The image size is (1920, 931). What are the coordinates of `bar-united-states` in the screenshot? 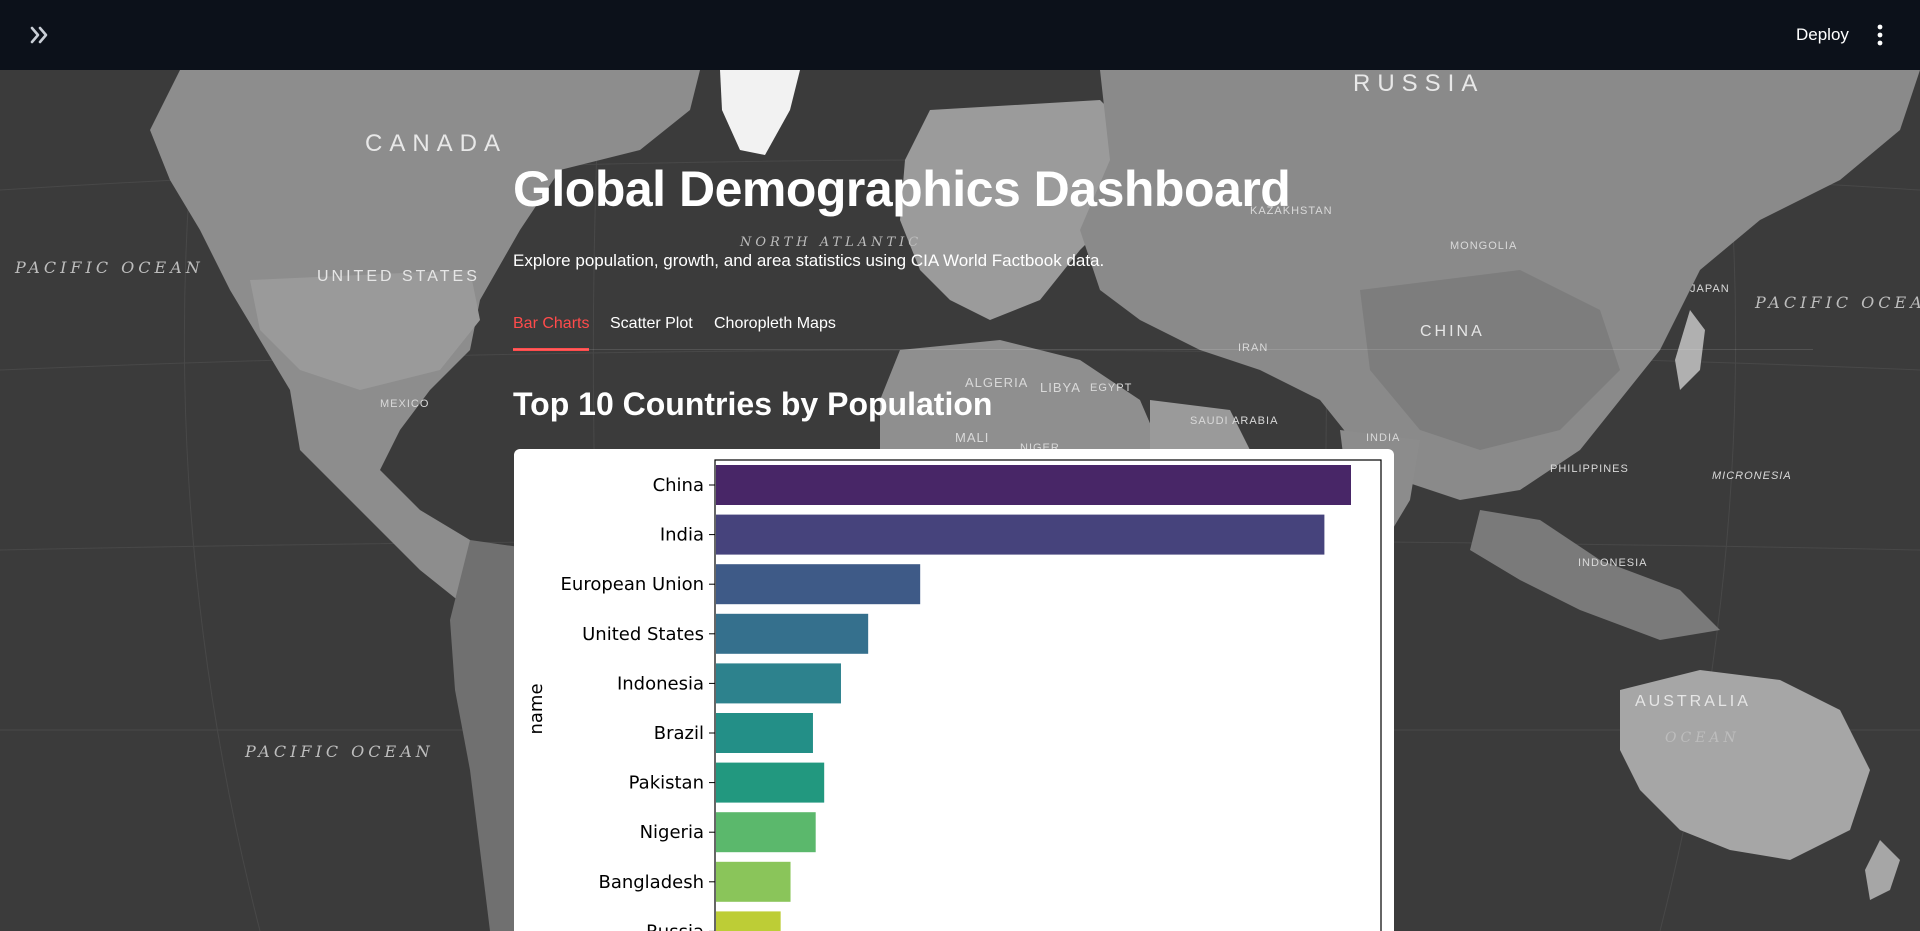 It's located at (792, 633).